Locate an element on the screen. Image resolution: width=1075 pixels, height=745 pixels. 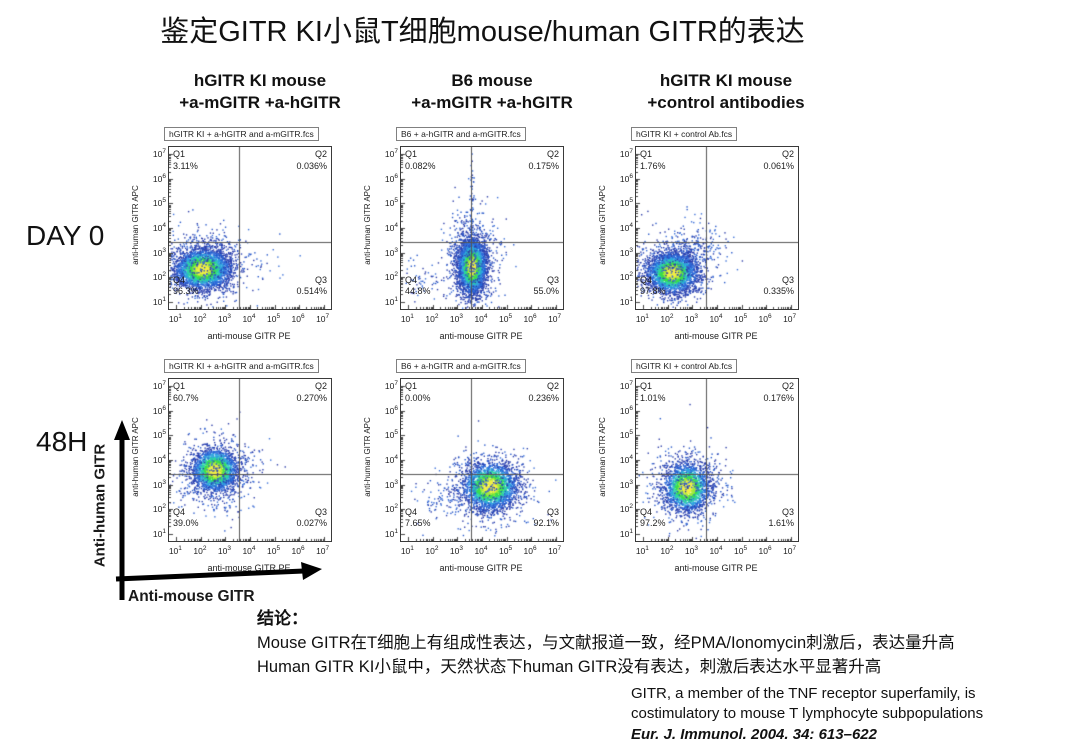
quadrant-percentage: 0.335% is located at coordinates (778, 291).